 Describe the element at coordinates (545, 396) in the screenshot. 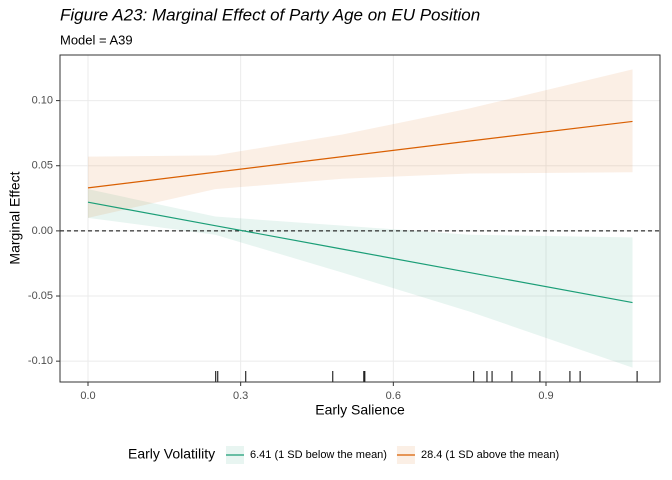

I see `x-tick-label: 0.9` at that location.